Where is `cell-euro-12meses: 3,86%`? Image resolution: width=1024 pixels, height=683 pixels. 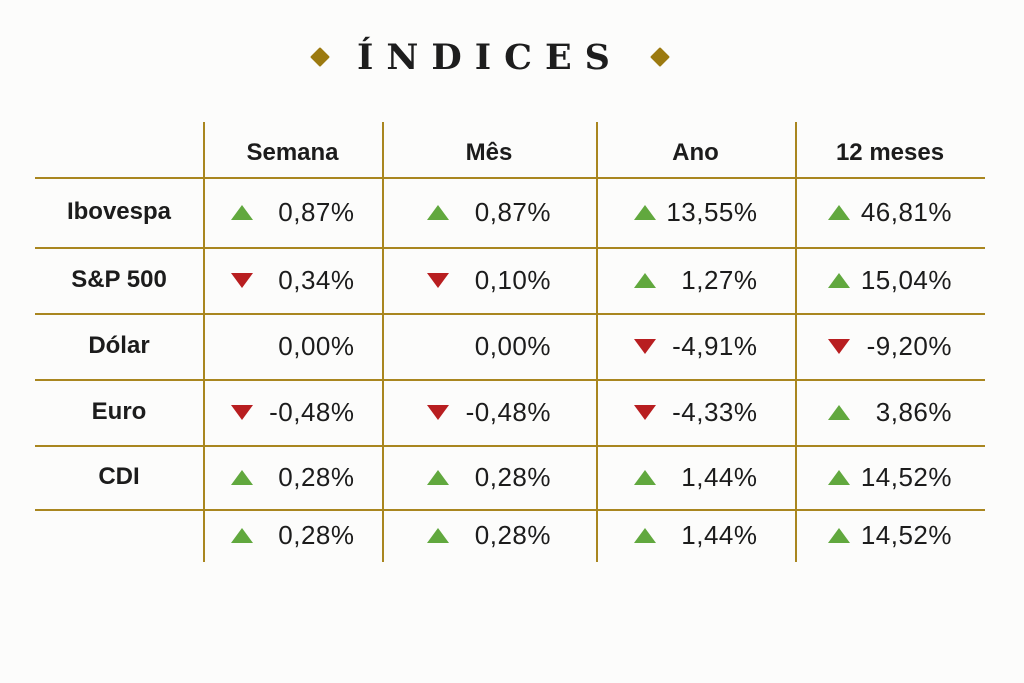
cell-euro-12meses: 3,86% is located at coordinates (890, 412).